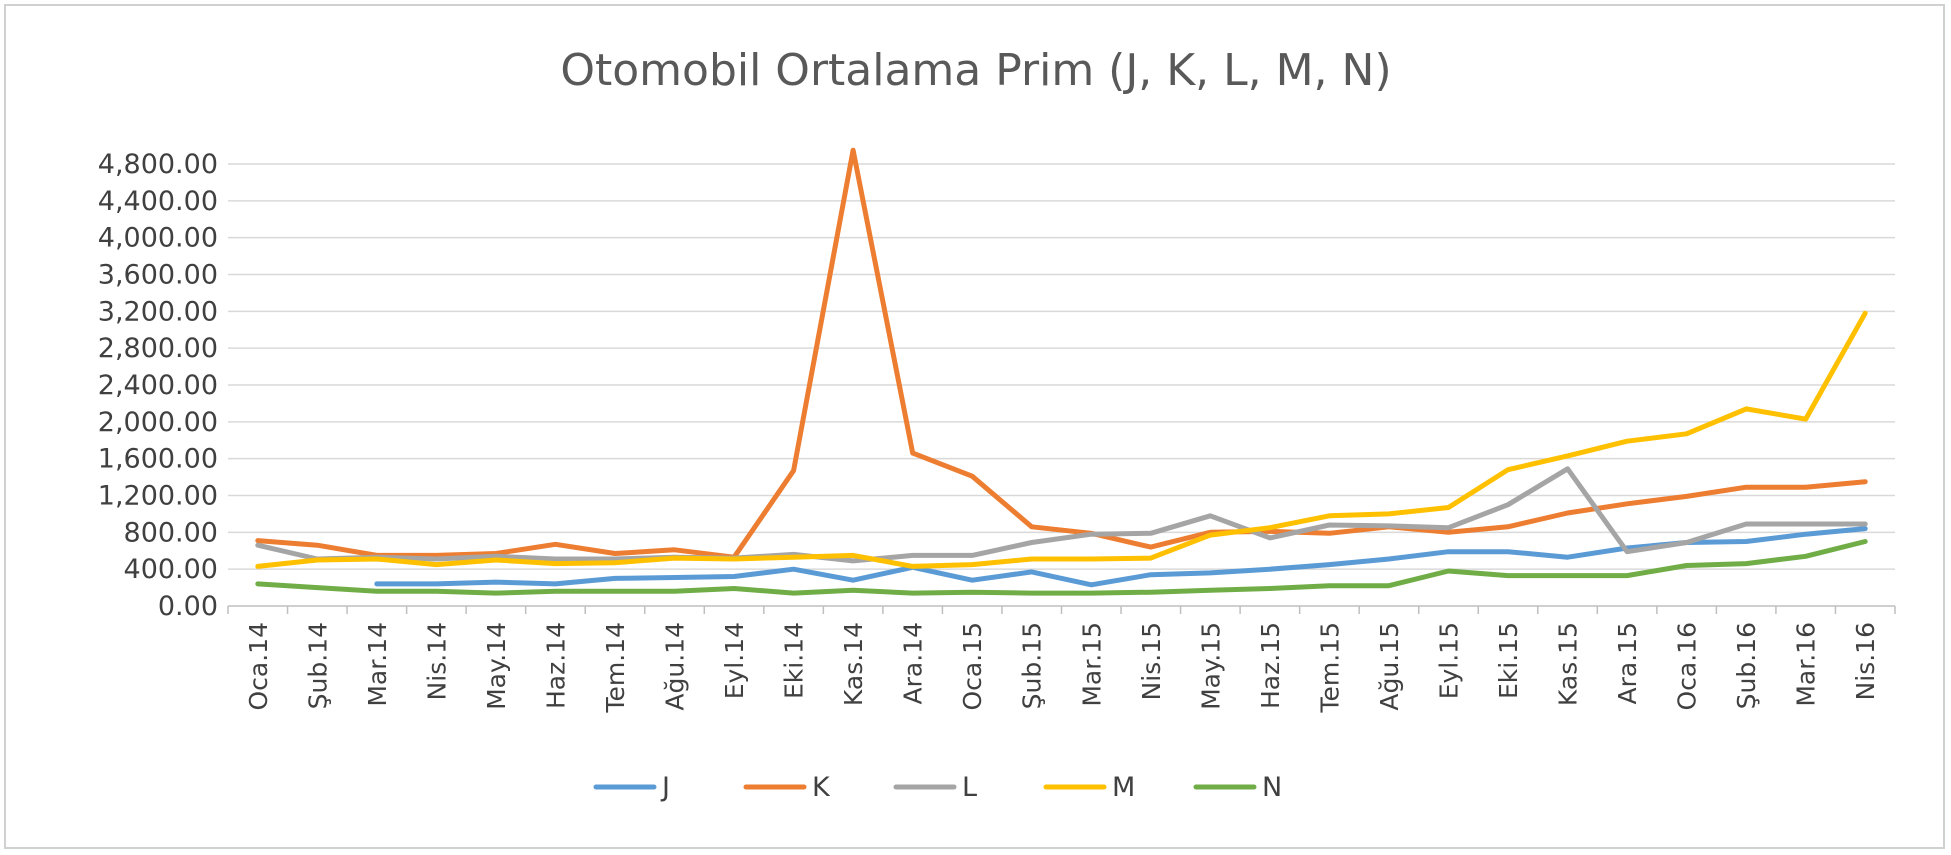  What do you see at coordinates (555, 665) in the screenshot?
I see `x-tick-label: Haz.14` at bounding box center [555, 665].